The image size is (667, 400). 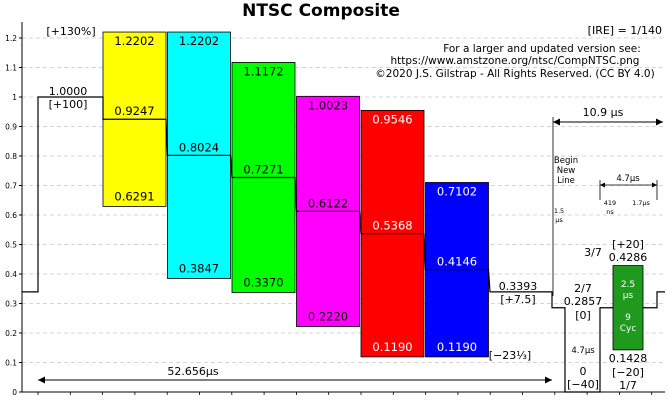 What do you see at coordinates (11, 127) in the screenshot?
I see `y-tick-label: 0.9` at bounding box center [11, 127].